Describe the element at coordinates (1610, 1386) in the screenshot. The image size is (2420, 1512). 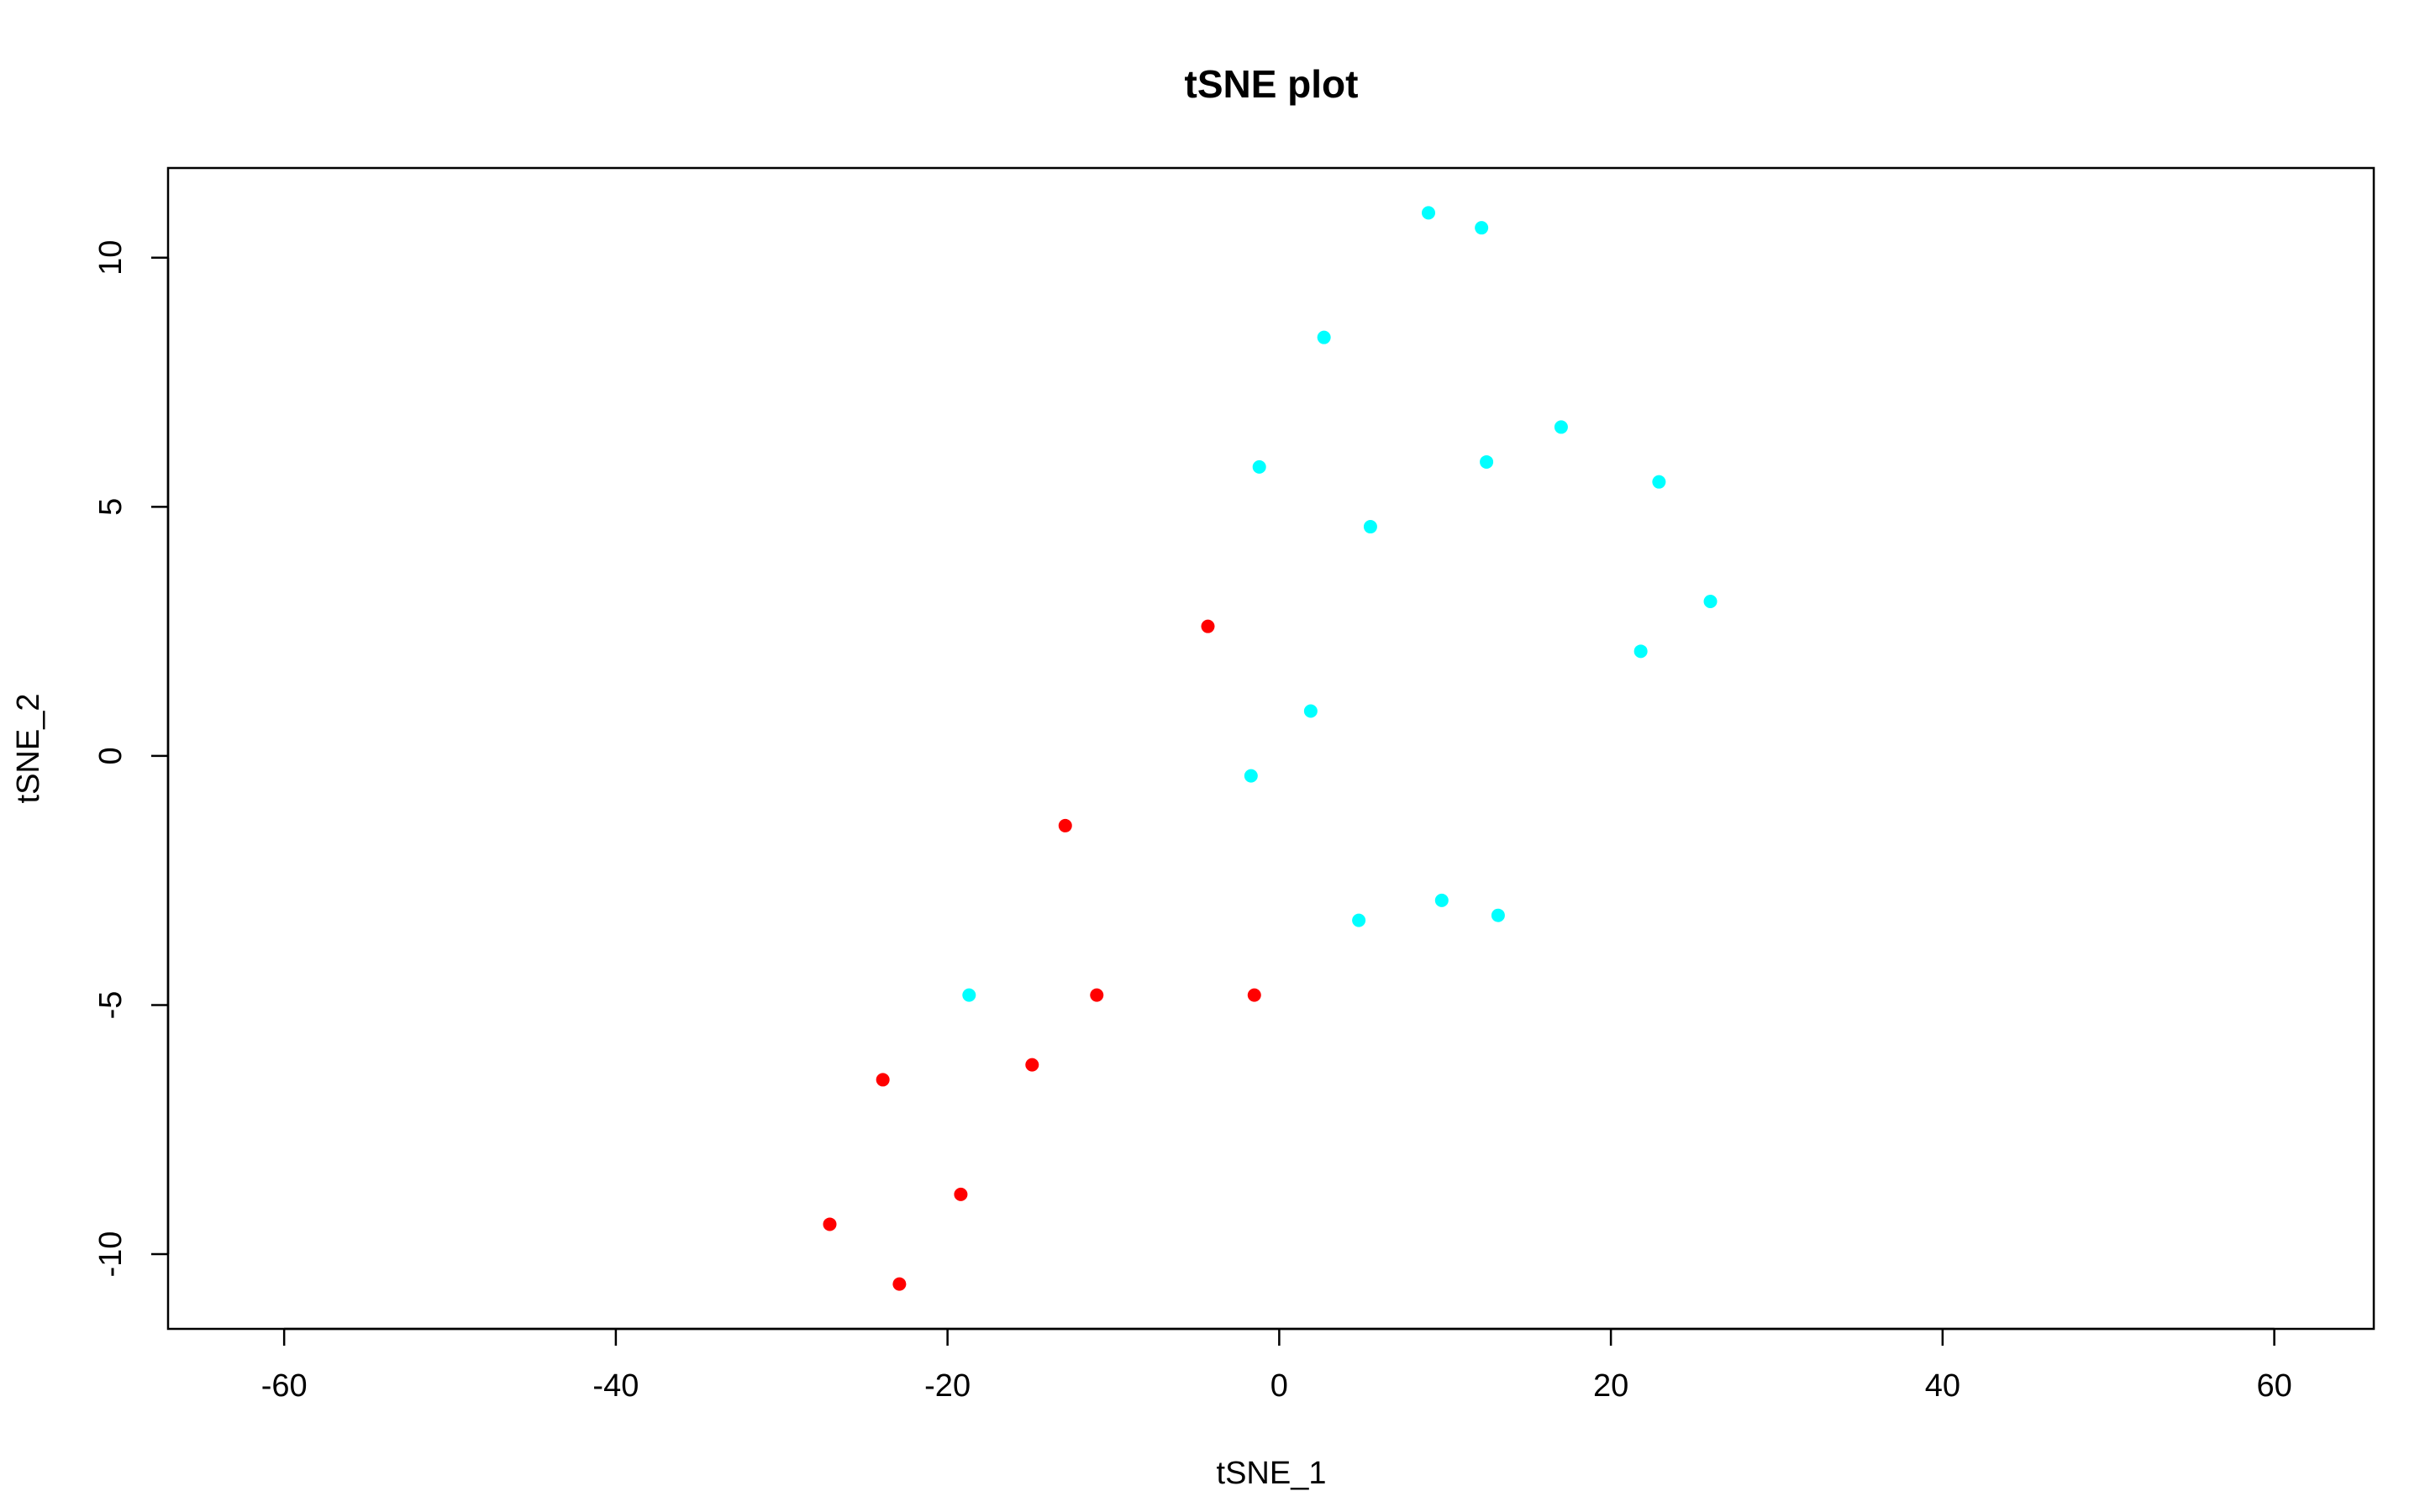
I see `x-tick-label: 20` at that location.